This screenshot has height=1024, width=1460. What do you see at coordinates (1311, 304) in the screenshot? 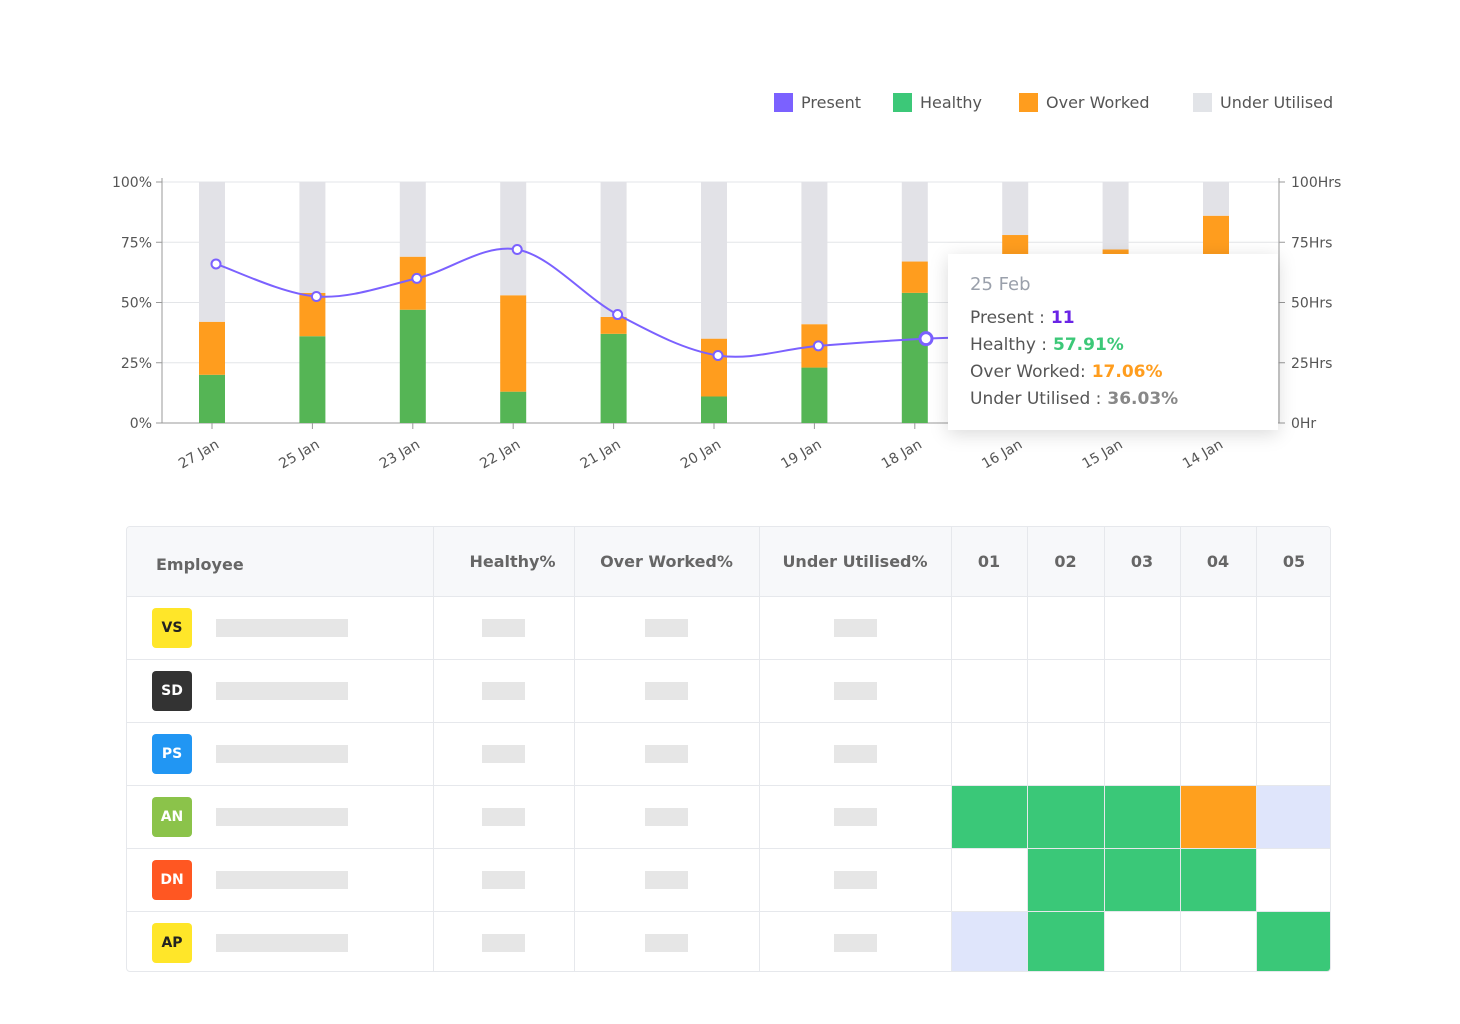
I see `y-right-tick-label: 50Hrs` at bounding box center [1311, 304].